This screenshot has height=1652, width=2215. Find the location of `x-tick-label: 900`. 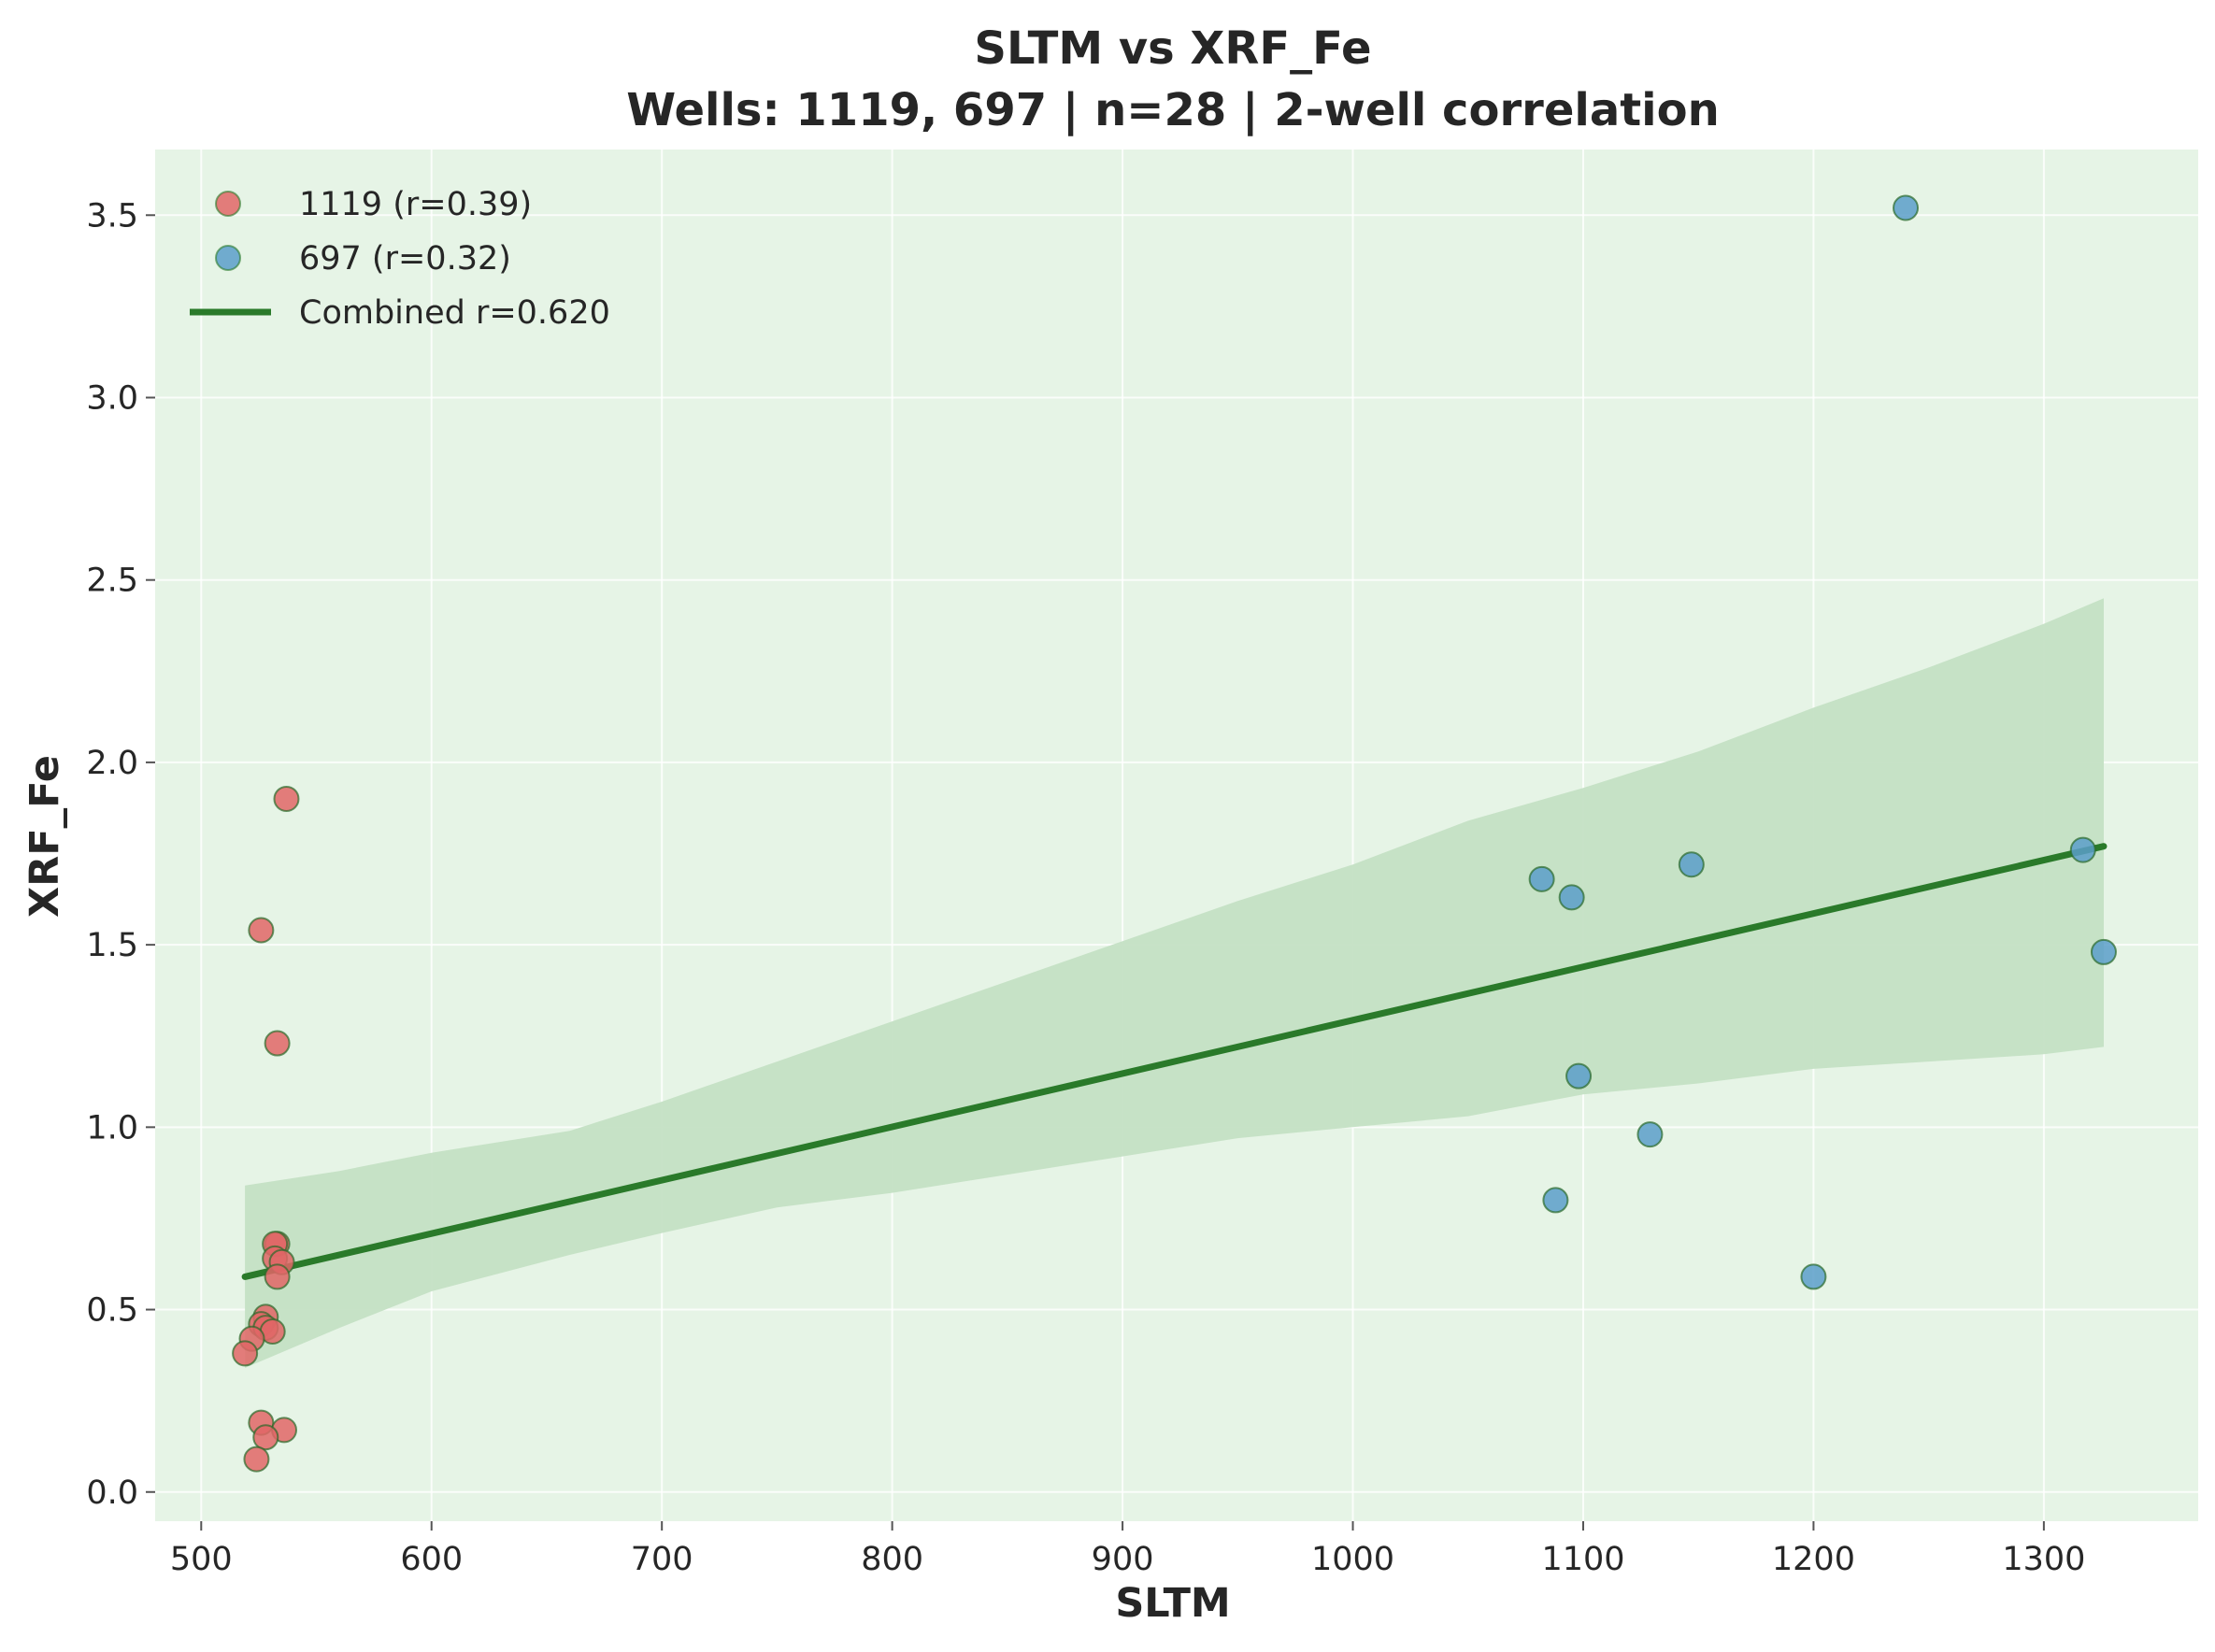

x-tick-label: 900 is located at coordinates (1123, 1559).